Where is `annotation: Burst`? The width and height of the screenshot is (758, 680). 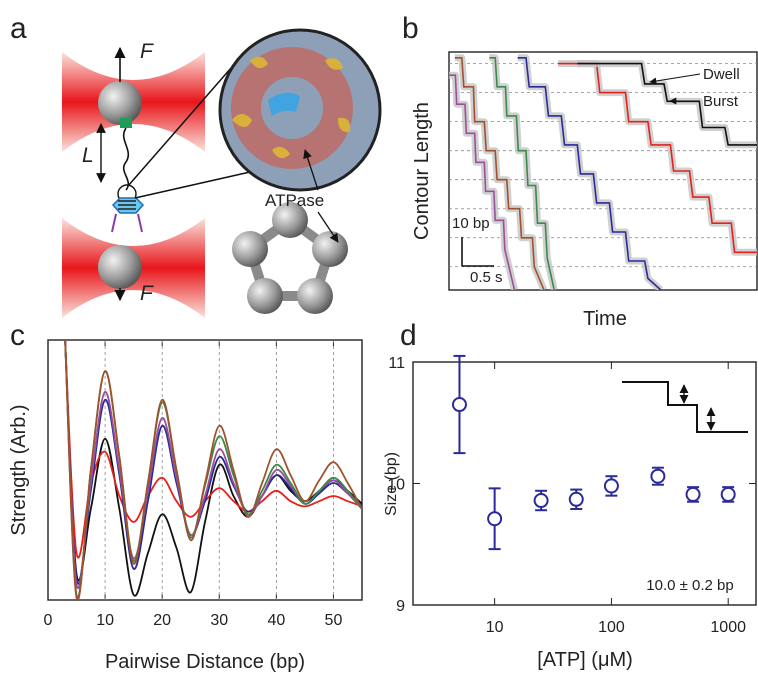 annotation: Burst is located at coordinates (721, 101).